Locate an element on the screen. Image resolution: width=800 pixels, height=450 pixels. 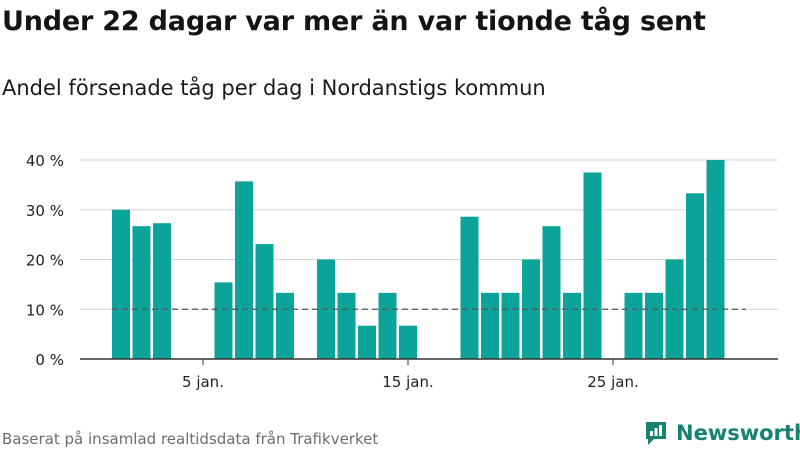
newsworthy-logo: Newsworthy is located at coordinates (722, 433).